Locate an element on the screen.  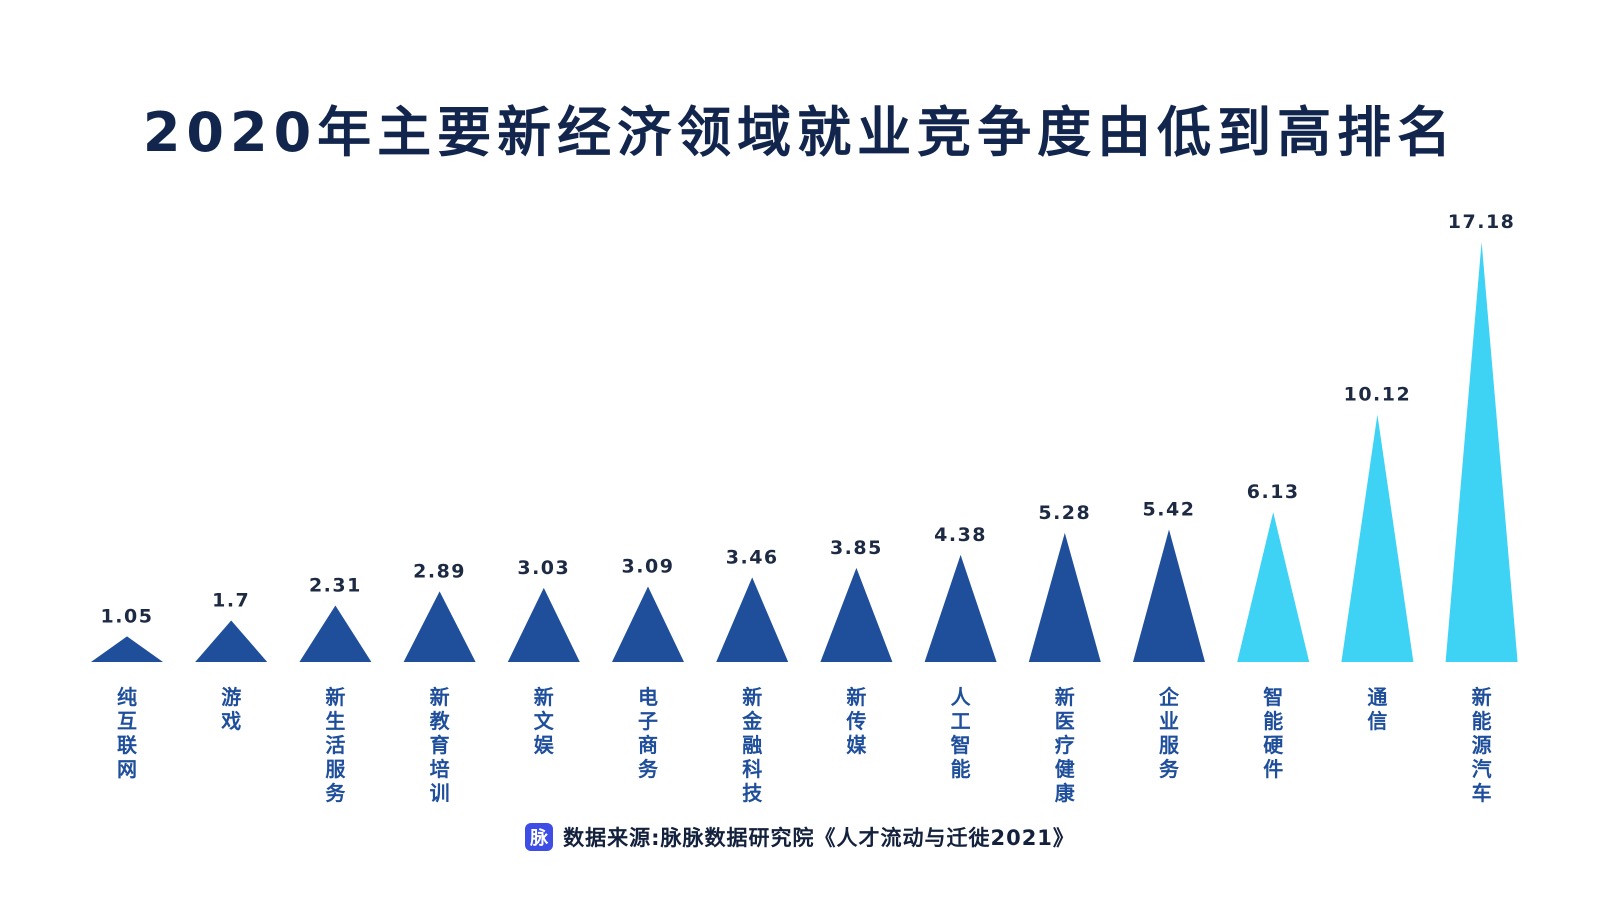
category-label: 智能硬件 is located at coordinates (1273, 733).